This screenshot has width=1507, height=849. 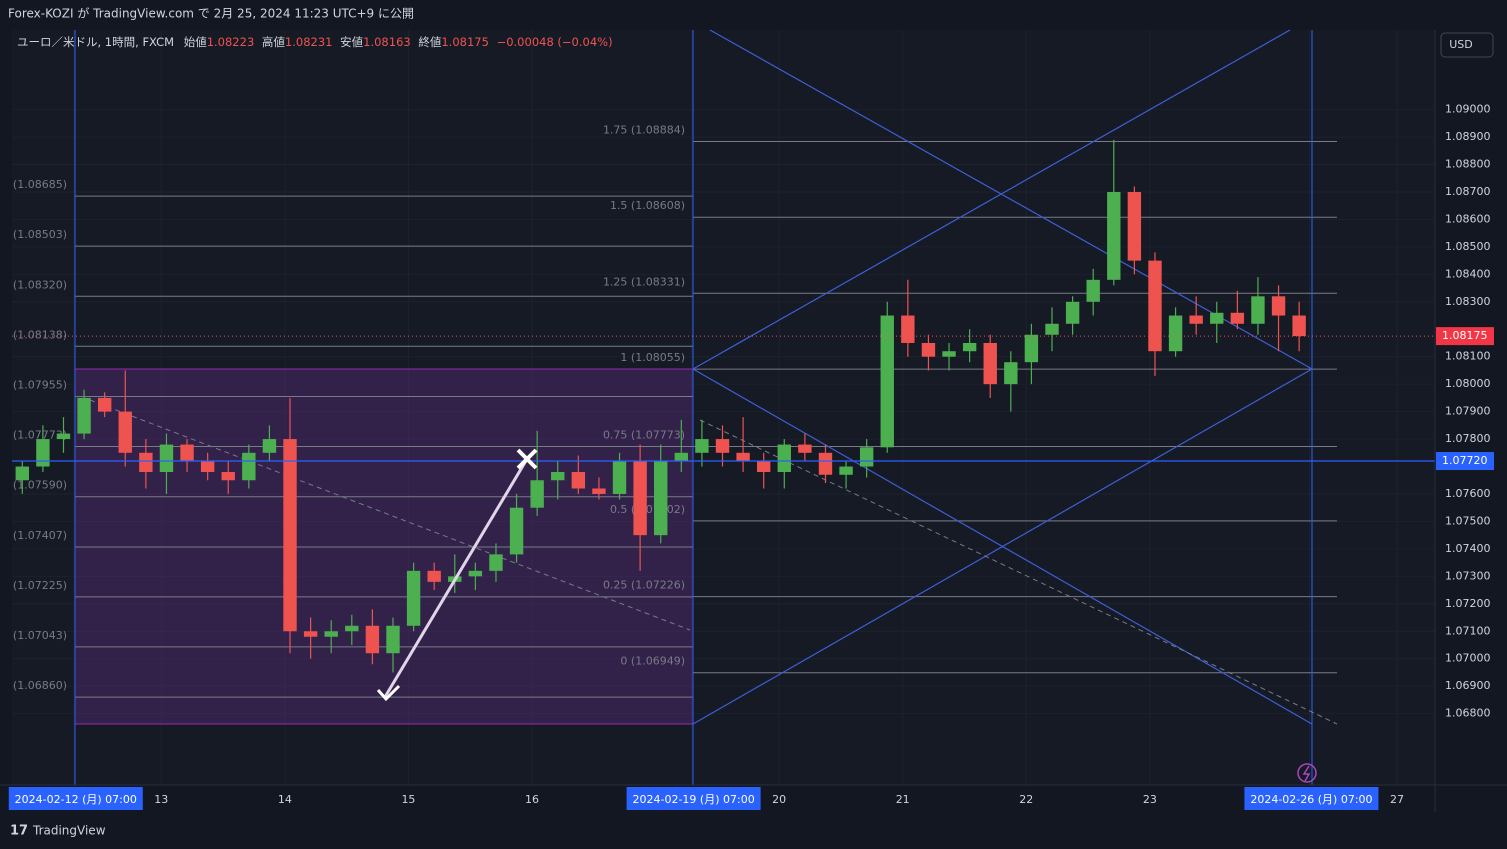 I want to click on y-tick-label: 1.07300, so click(x=1468, y=575).